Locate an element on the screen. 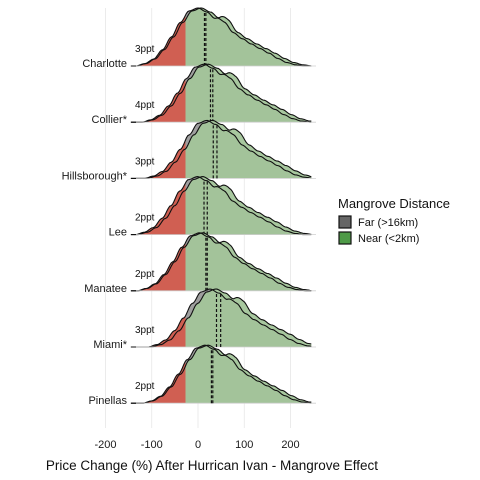 This screenshot has width=480, height=480. county-label: Lee is located at coordinates (118, 233).